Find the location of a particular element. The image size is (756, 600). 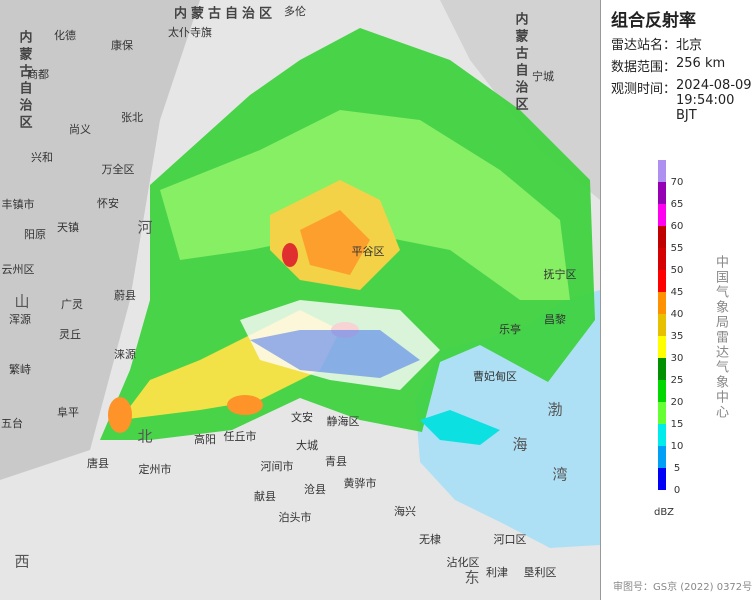

place-label: 泊头市 is located at coordinates (295, 517).